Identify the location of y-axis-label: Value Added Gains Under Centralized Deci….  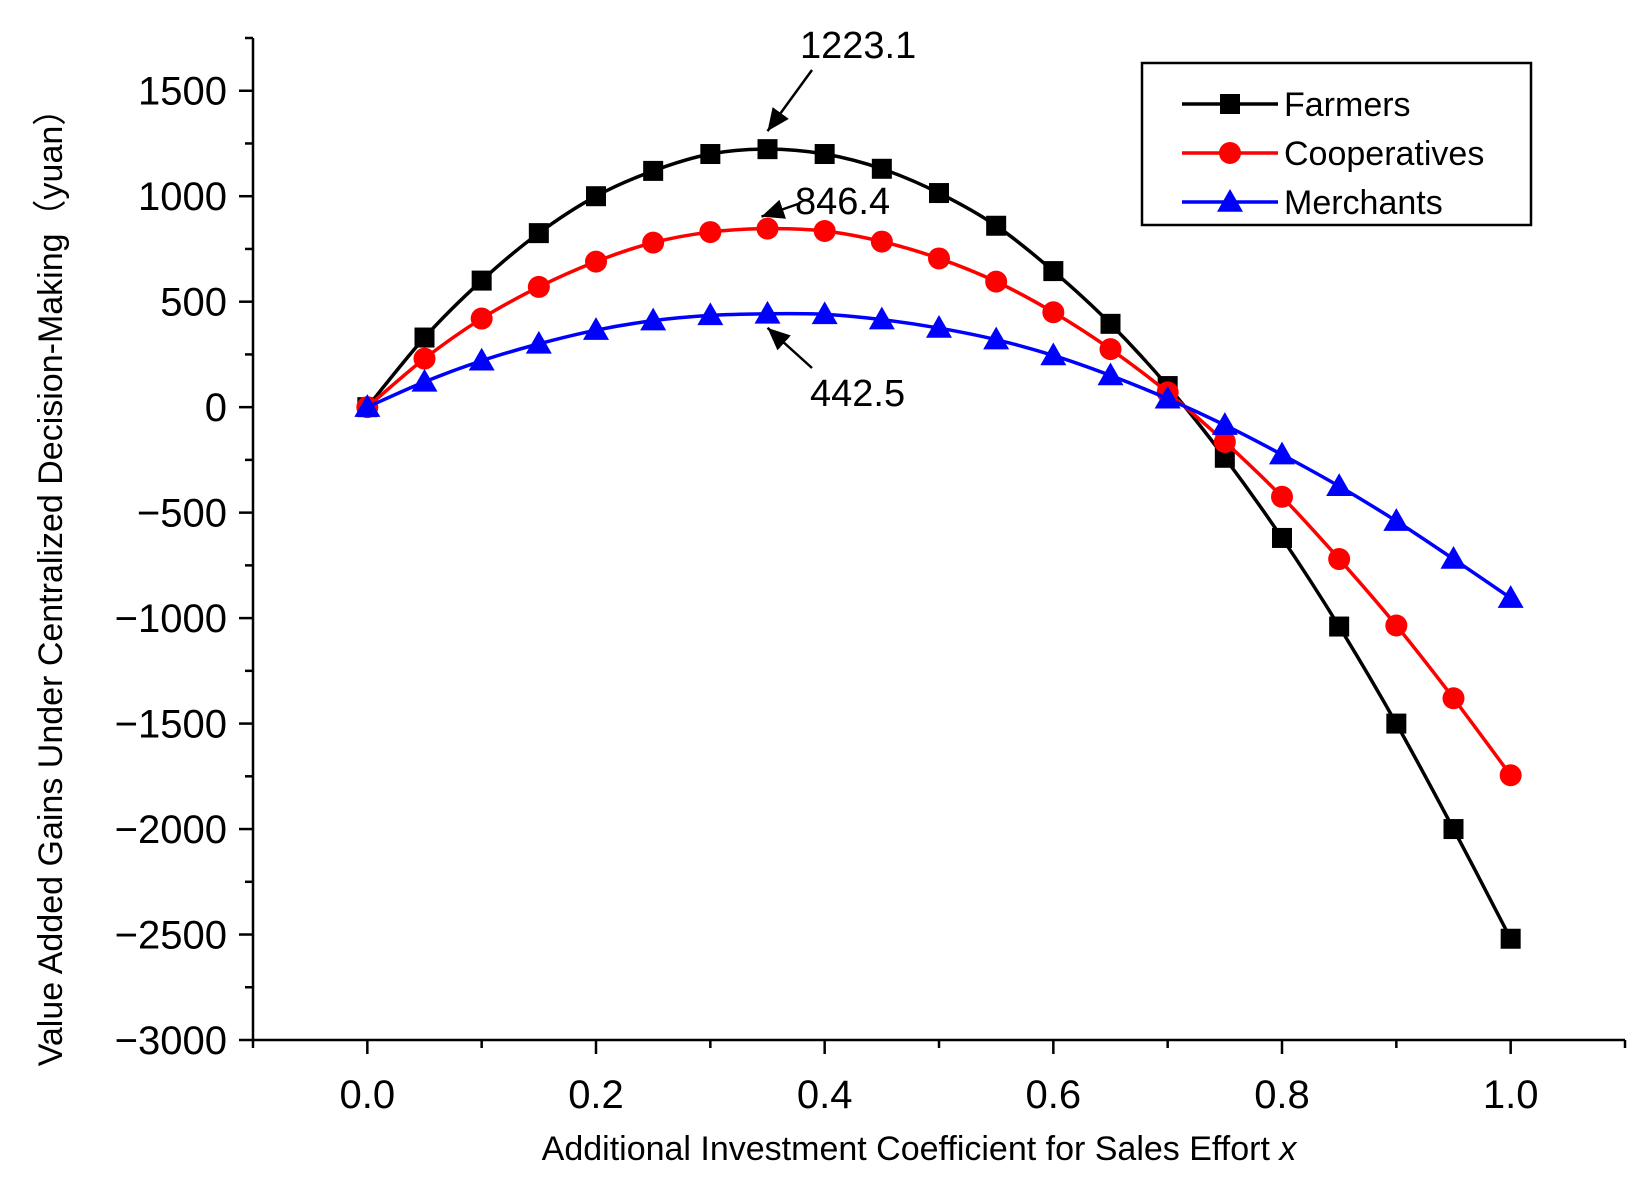
(51, 579).